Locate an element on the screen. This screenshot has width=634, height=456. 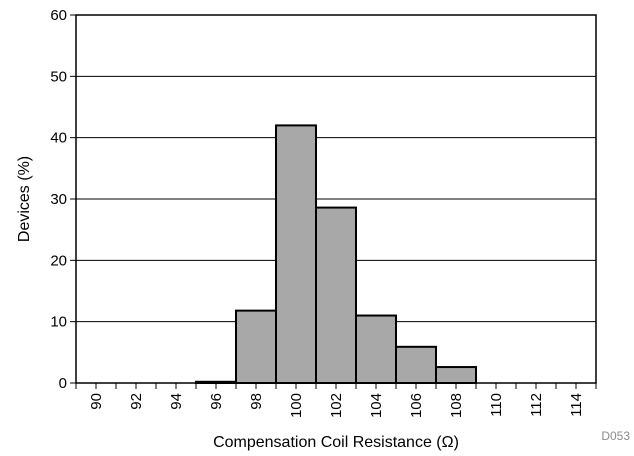
y-tick-label: 60 is located at coordinates (58, 15).